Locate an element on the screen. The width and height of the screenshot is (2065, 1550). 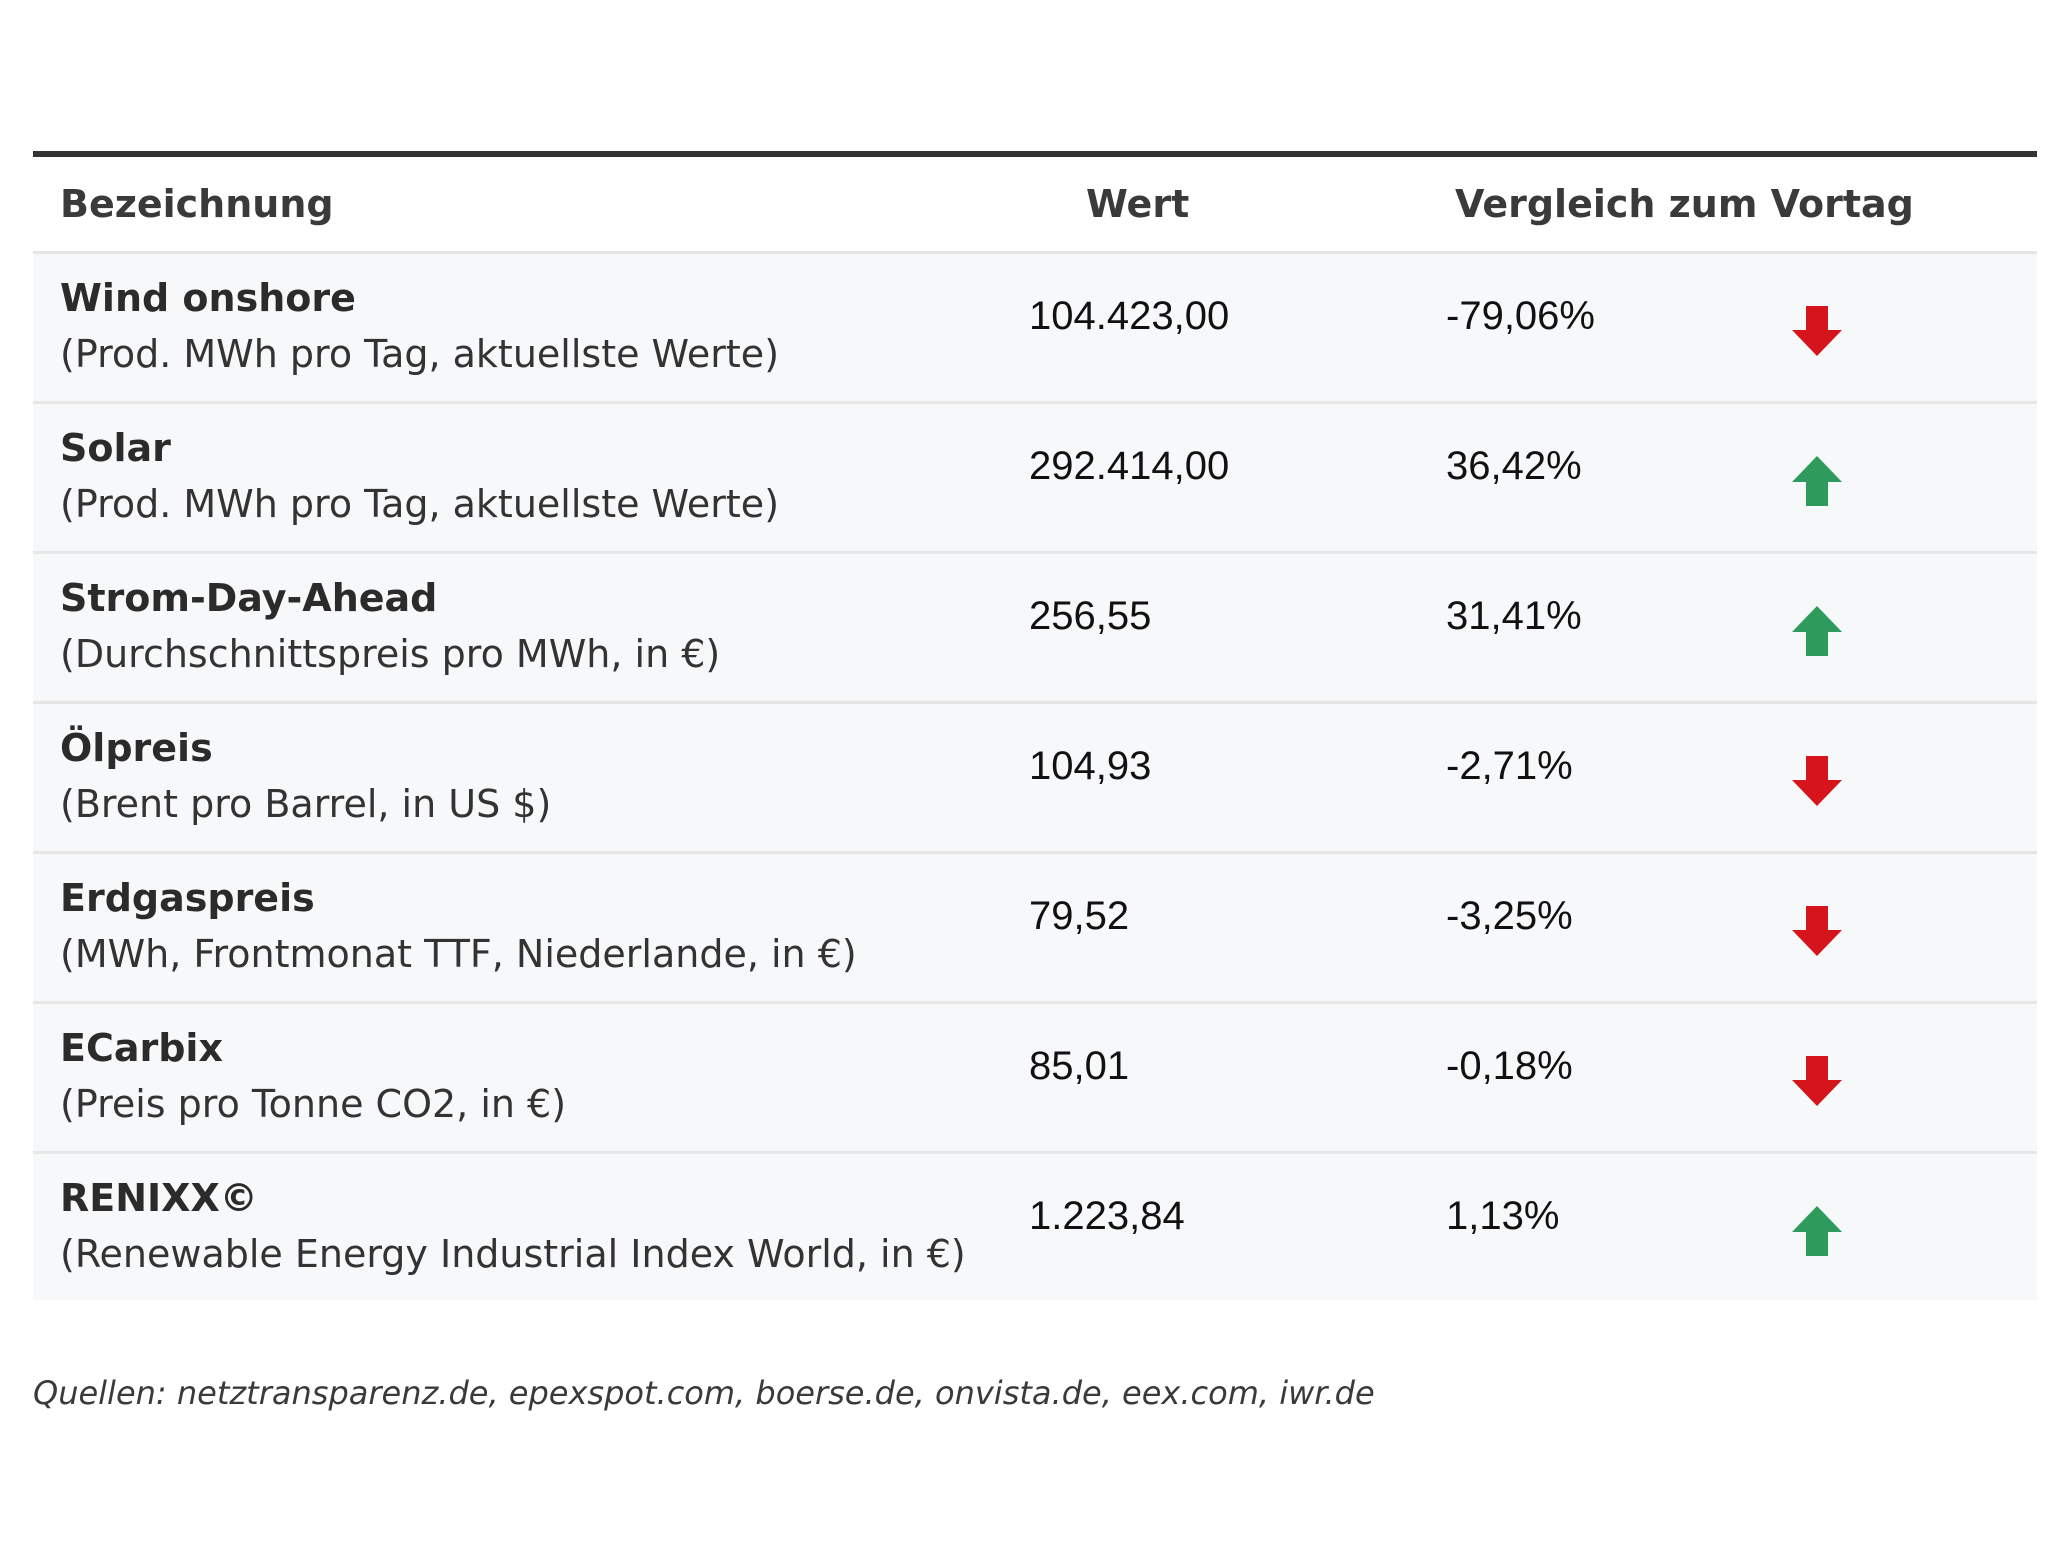
row-value: 292.414,00 is located at coordinates (1129, 466).